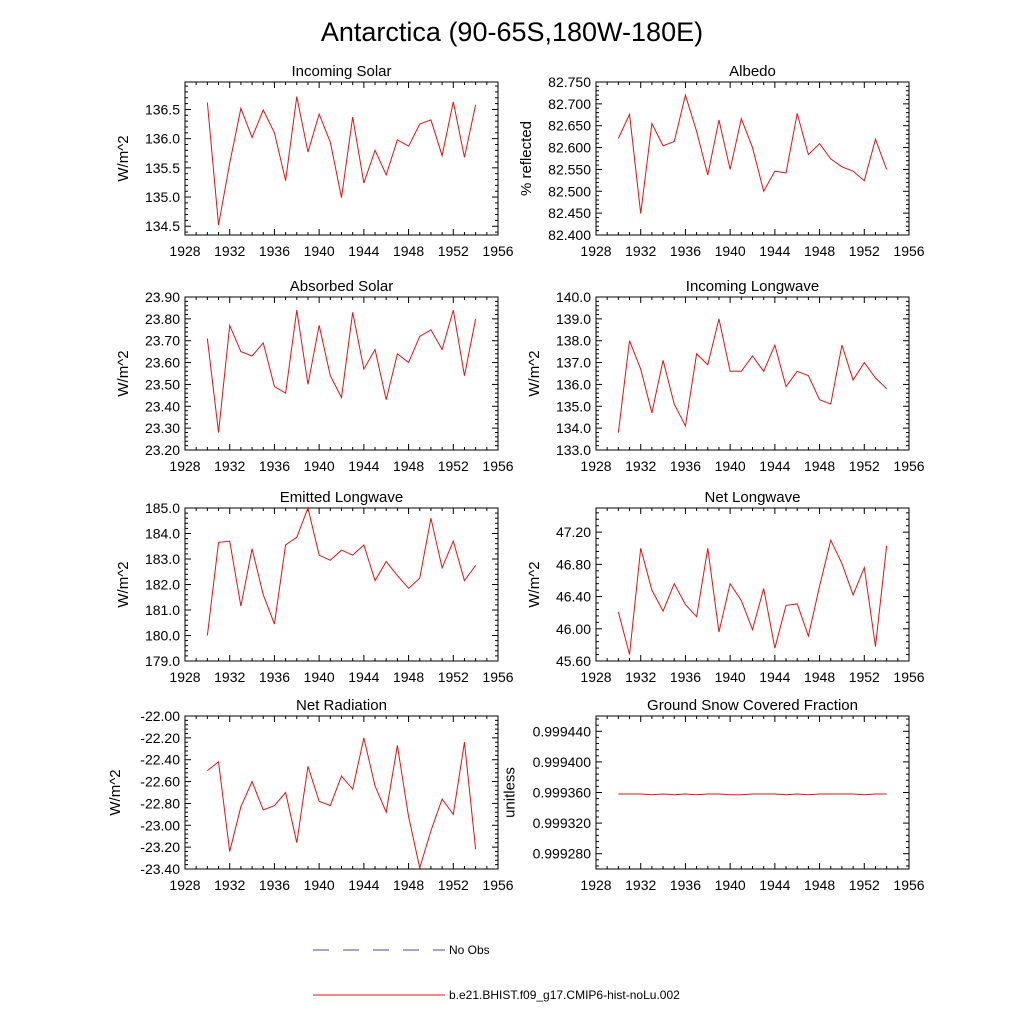  Describe the element at coordinates (569, 148) in the screenshot. I see `y-tick-label: 82.600` at that location.